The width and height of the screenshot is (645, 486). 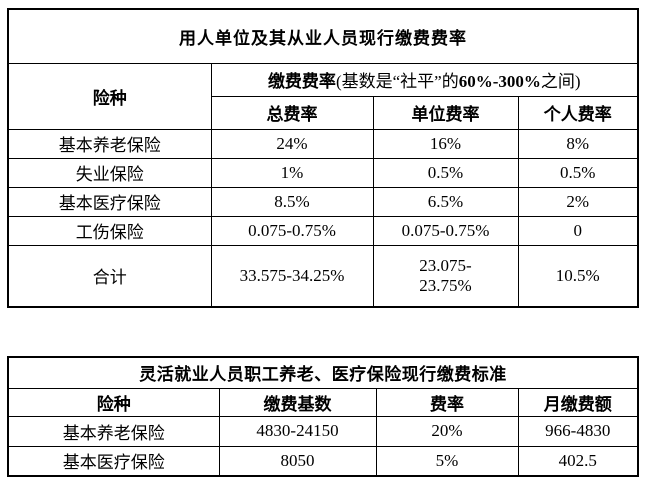 What do you see at coordinates (109, 172) in the screenshot?
I see `cell-insurance-name: 失业保险` at bounding box center [109, 172].